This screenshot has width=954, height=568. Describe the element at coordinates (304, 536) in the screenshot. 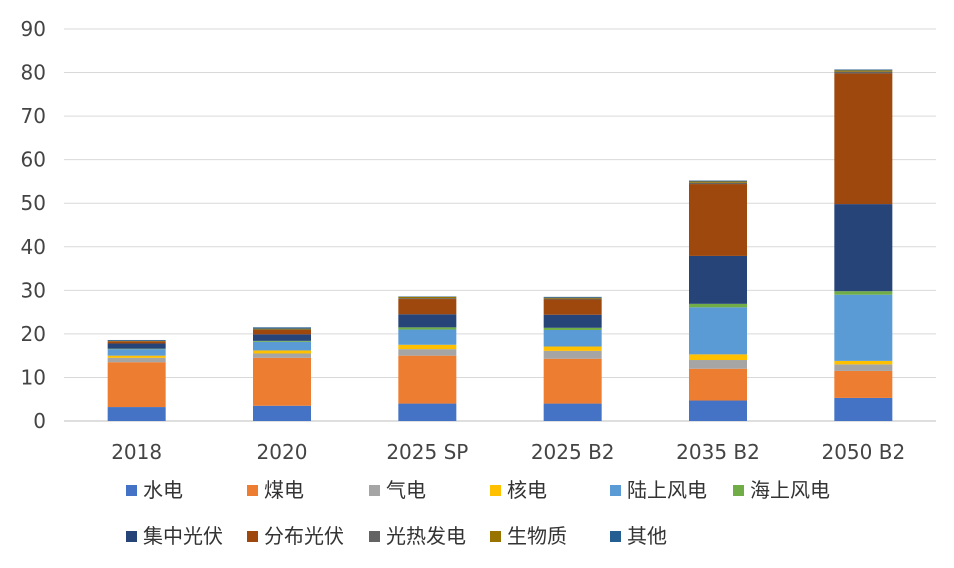

I see `legend-label: 分布光伏` at that location.